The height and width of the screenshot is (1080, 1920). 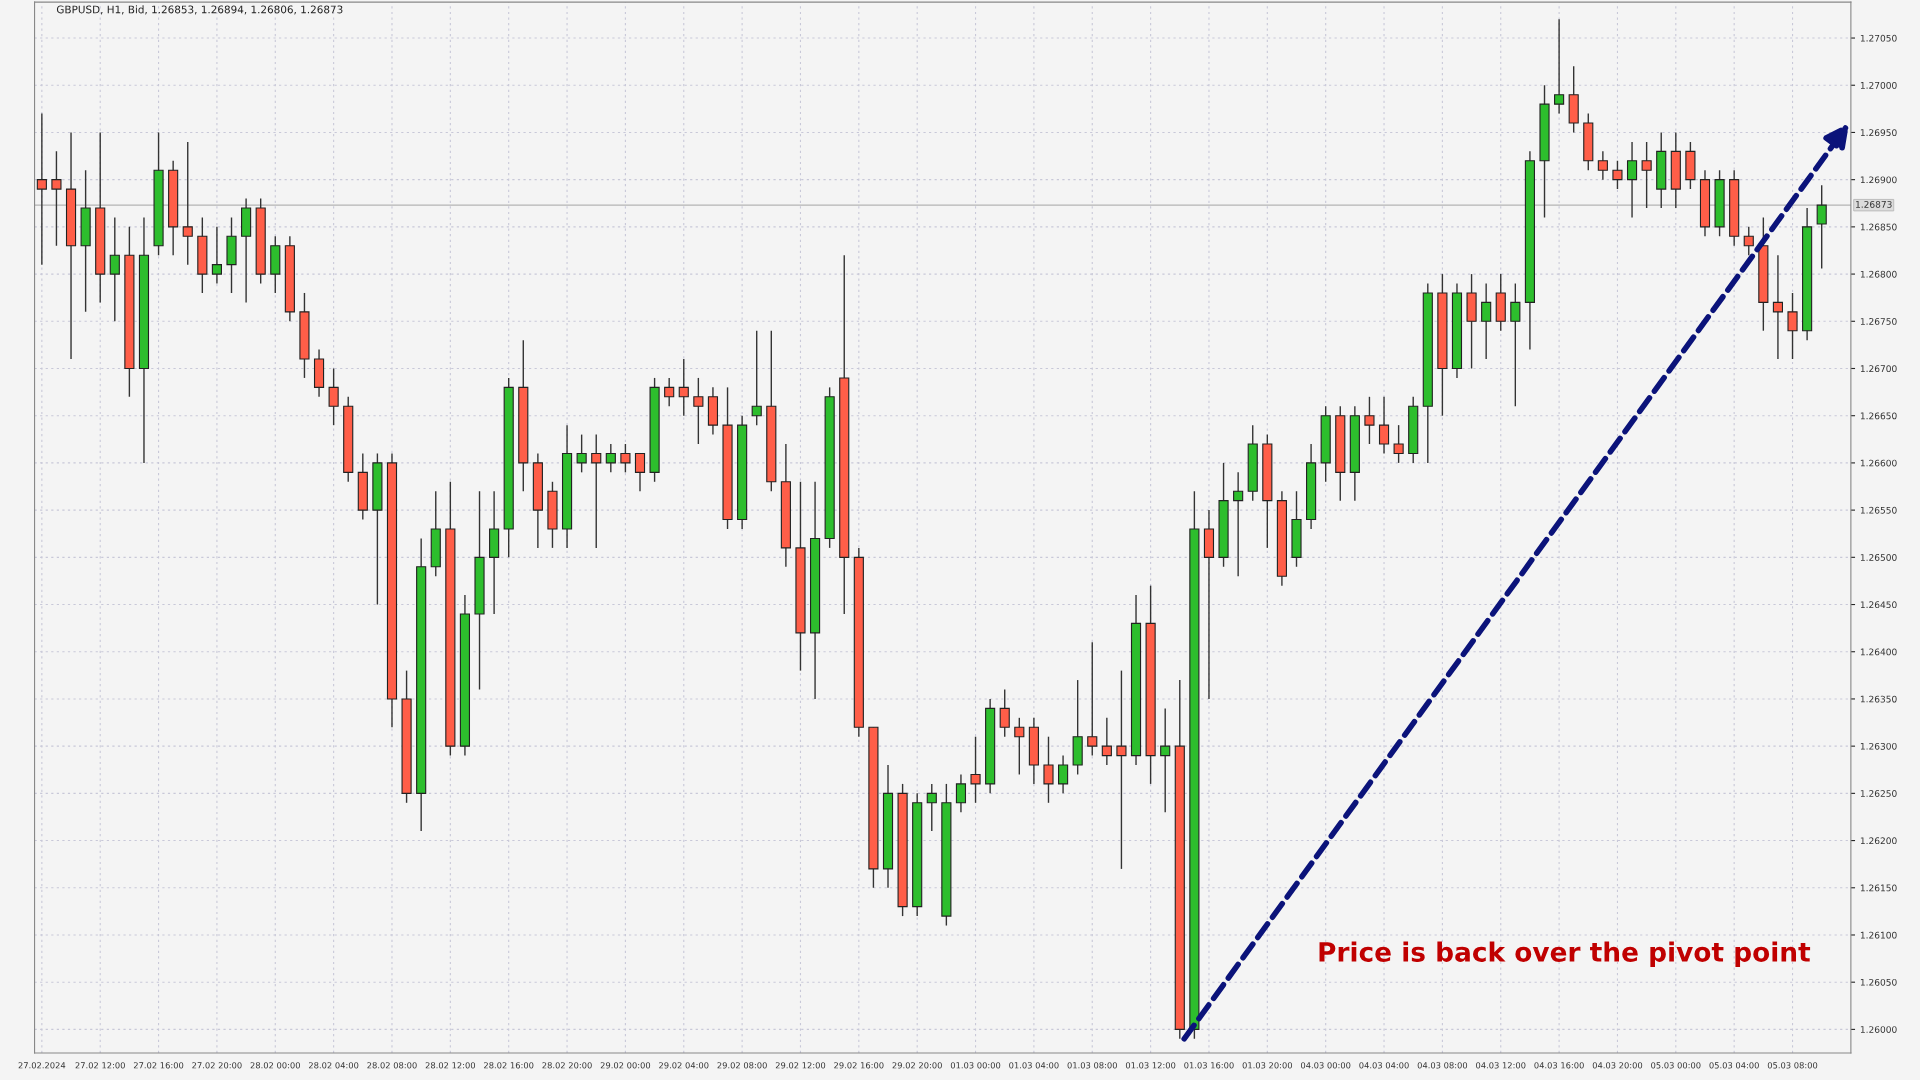 What do you see at coordinates (1878, 510) in the screenshot?
I see `y-tick-label: 1.26550` at bounding box center [1878, 510].